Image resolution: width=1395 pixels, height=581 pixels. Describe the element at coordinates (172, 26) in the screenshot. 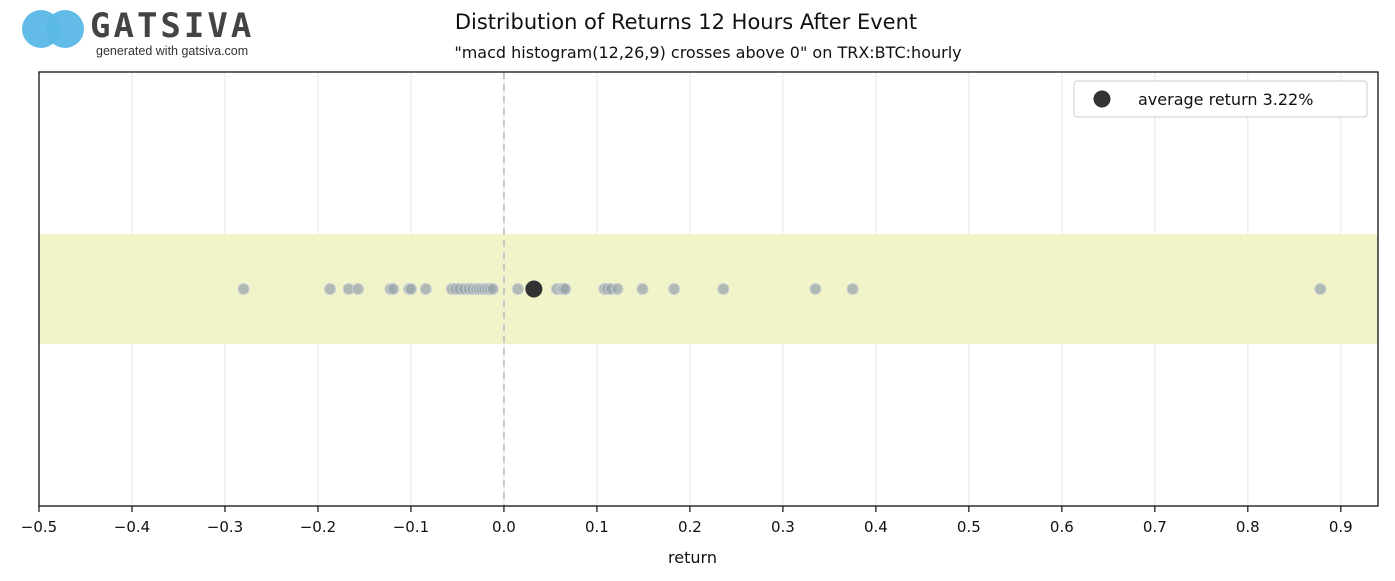

I see `logo-wordmark: GATSIVA` at that location.